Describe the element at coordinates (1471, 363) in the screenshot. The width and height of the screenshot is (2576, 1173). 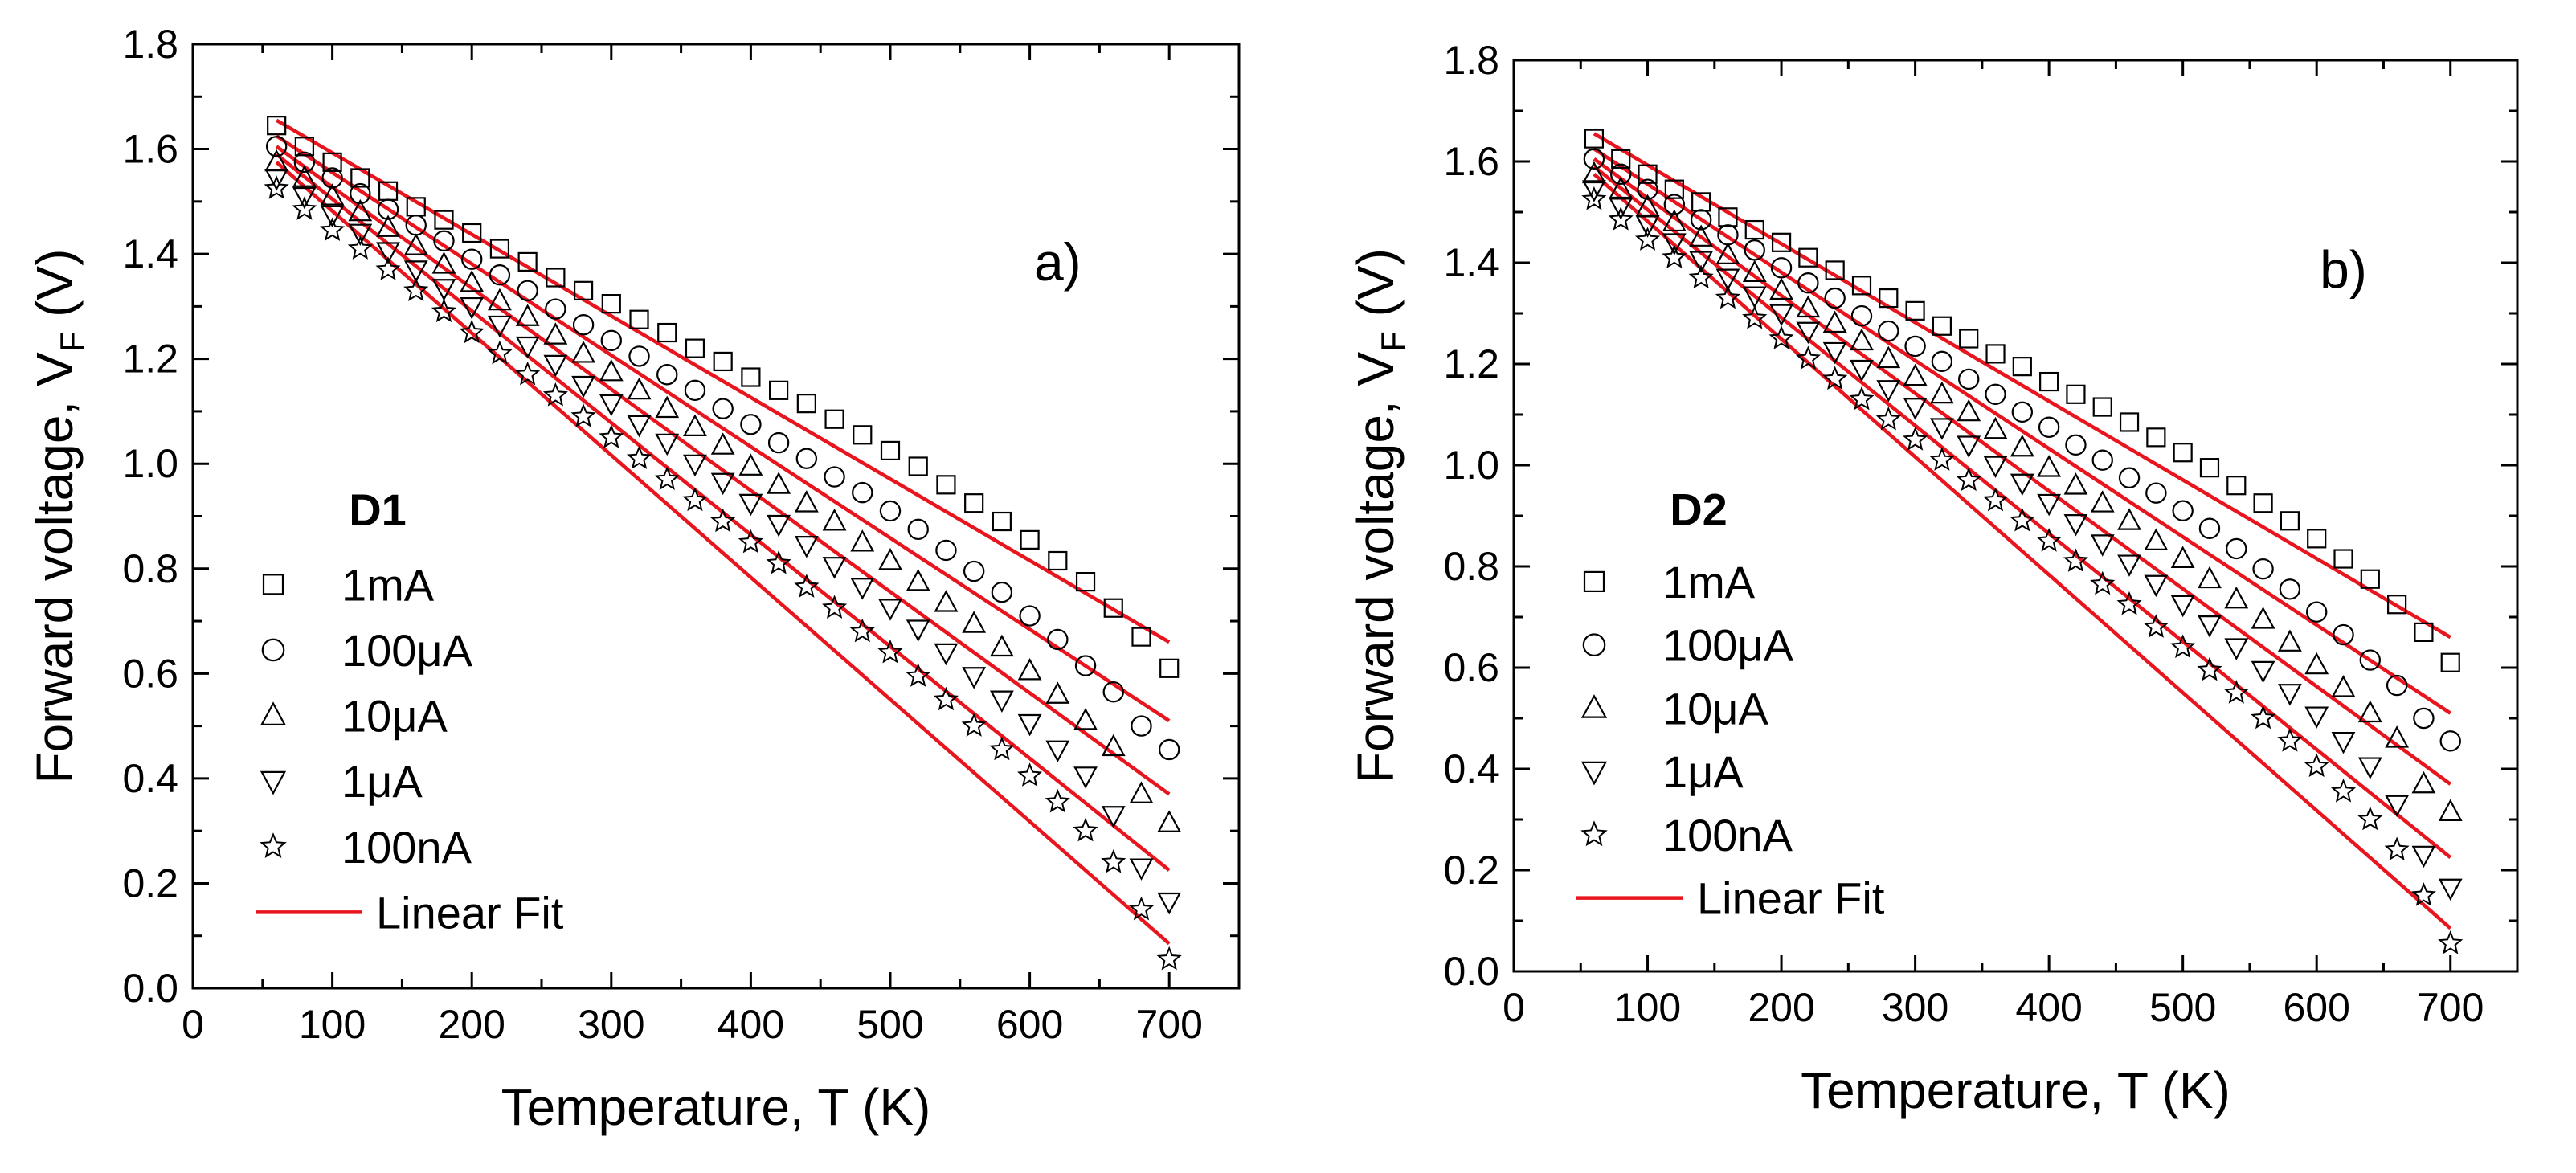
I see `y-tick-label: 1.2` at that location.